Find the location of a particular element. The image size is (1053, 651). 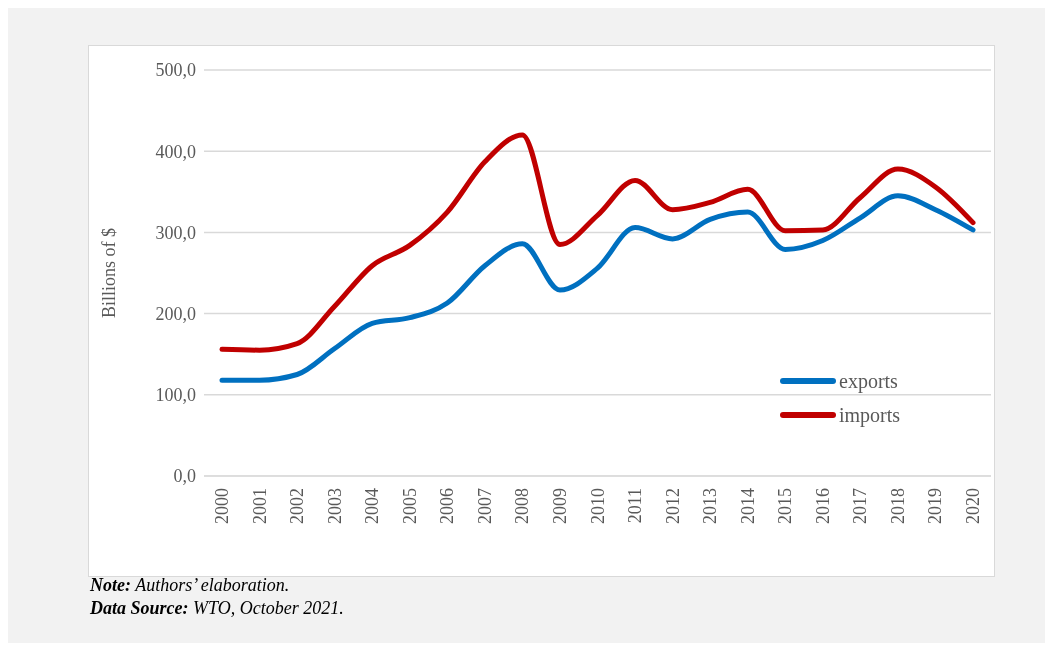

x-tick-label: 2014 is located at coordinates (747, 506).